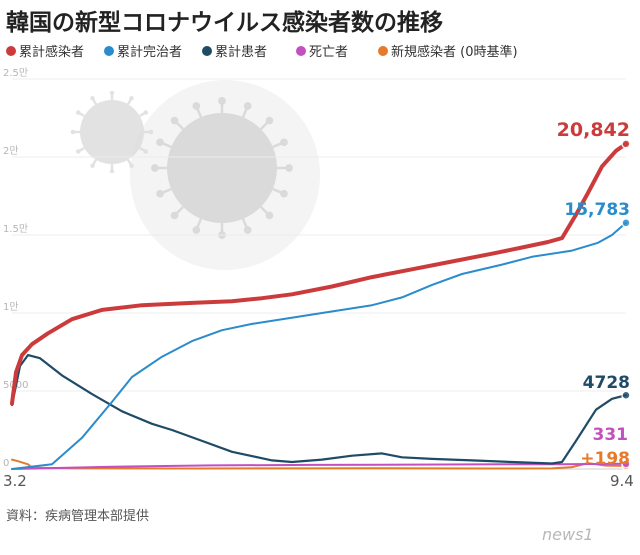  I want to click on virus-illustration, so click(195, 175).